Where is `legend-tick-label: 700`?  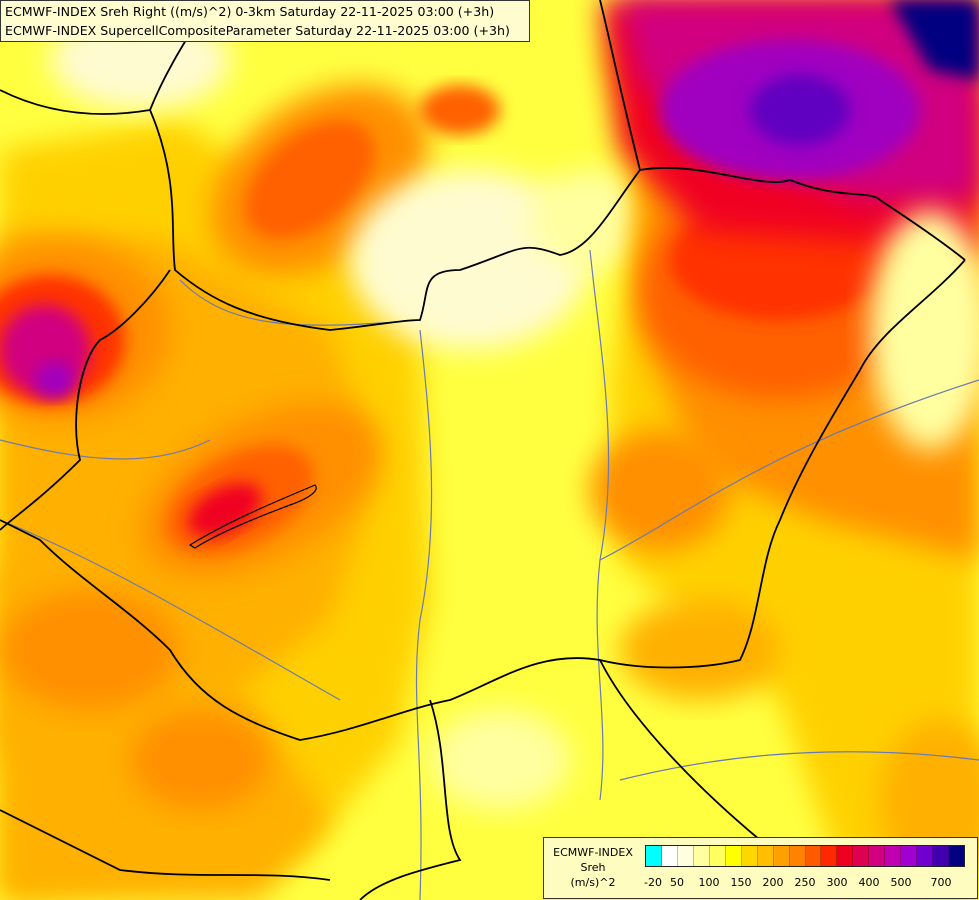 legend-tick-label: 700 is located at coordinates (941, 882).